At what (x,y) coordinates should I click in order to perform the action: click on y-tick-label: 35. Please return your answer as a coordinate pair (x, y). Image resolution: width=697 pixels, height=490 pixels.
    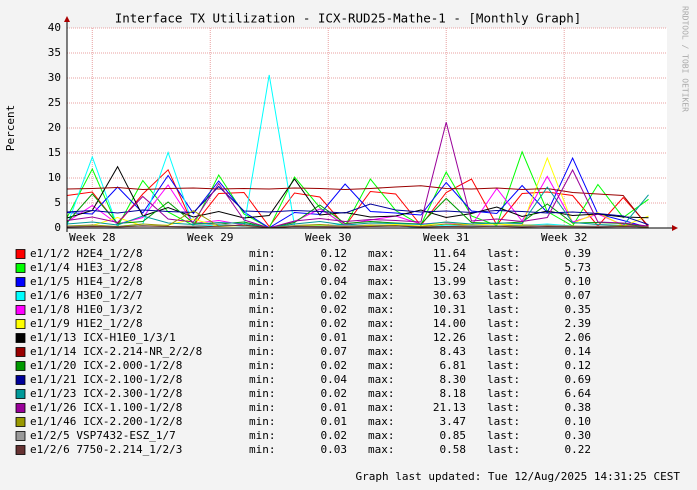
    Looking at the image, I should click on (54, 52).